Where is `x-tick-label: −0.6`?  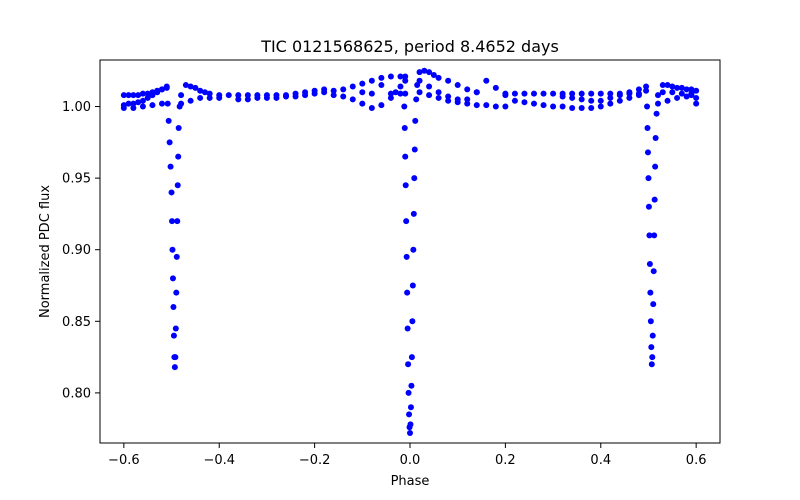 x-tick-label: −0.6 is located at coordinates (124, 460).